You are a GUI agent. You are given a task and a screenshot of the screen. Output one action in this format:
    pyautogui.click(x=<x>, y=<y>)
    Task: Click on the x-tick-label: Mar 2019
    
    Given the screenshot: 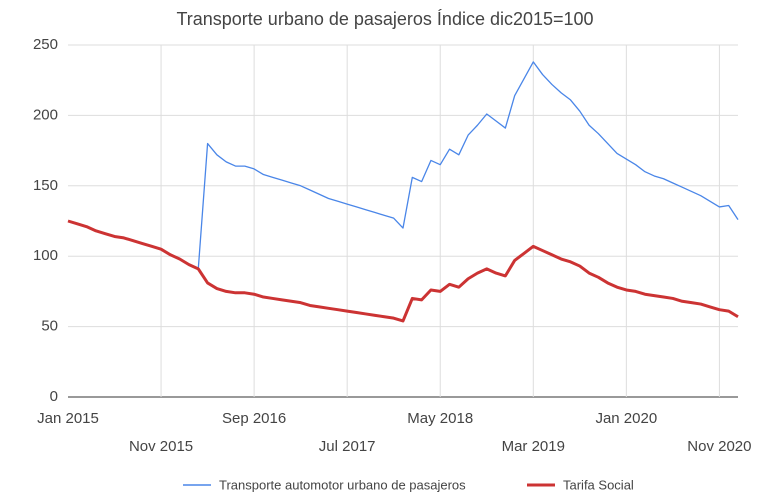 What is the action you would take?
    pyautogui.click(x=533, y=446)
    